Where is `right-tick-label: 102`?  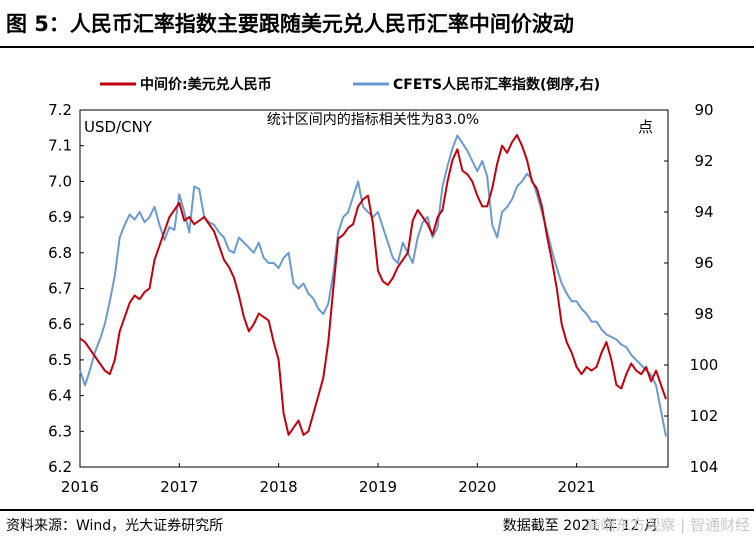 right-tick-label: 102 is located at coordinates (704, 416).